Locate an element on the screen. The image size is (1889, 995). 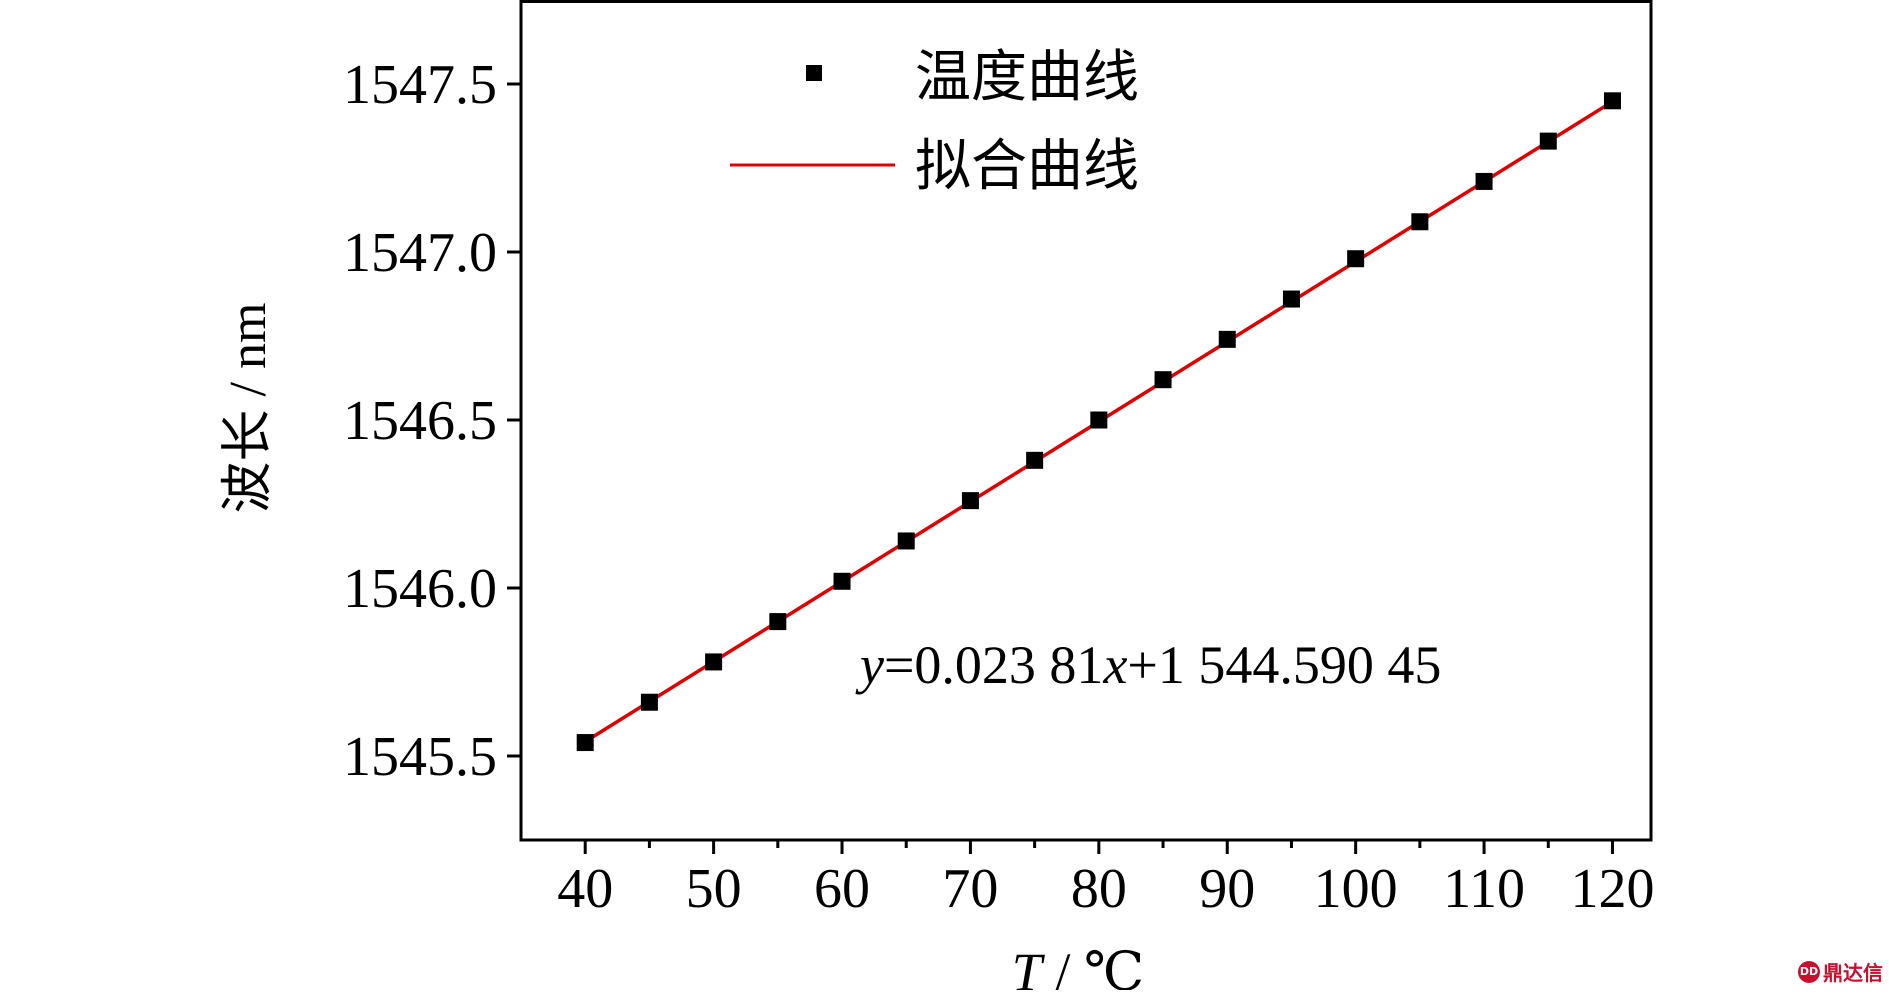
x-axis-unit: / ℃ is located at coordinates (1093, 966).